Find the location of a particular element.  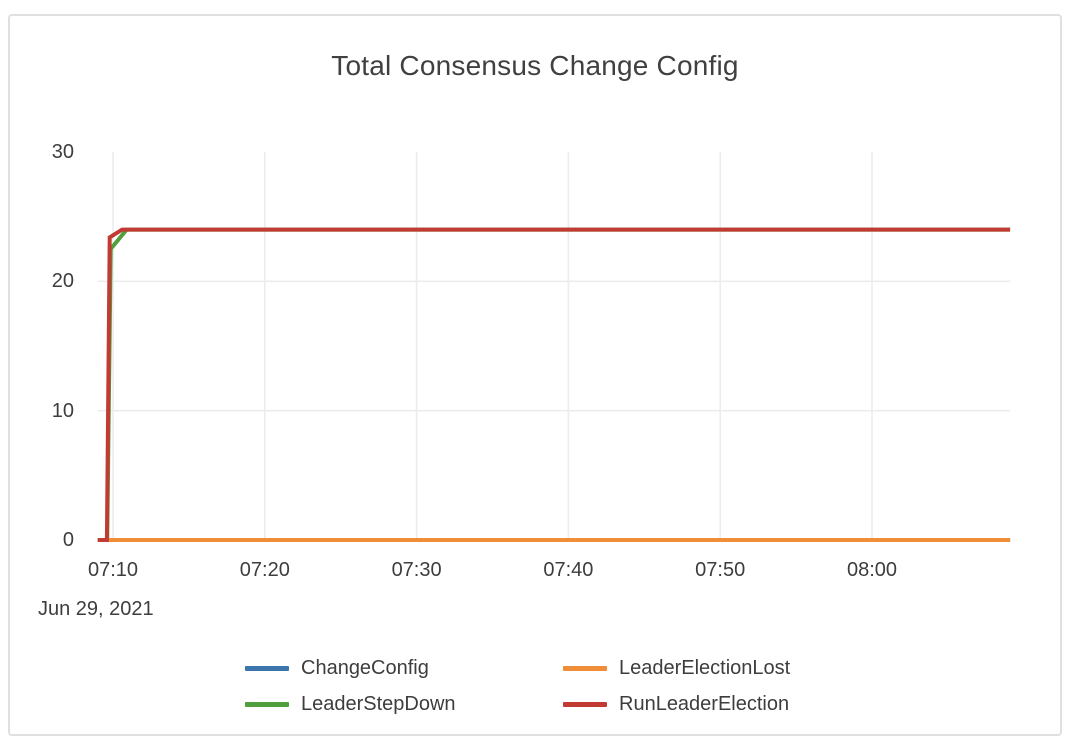

legend-item-label: RunLeaderElection is located at coordinates (704, 703).